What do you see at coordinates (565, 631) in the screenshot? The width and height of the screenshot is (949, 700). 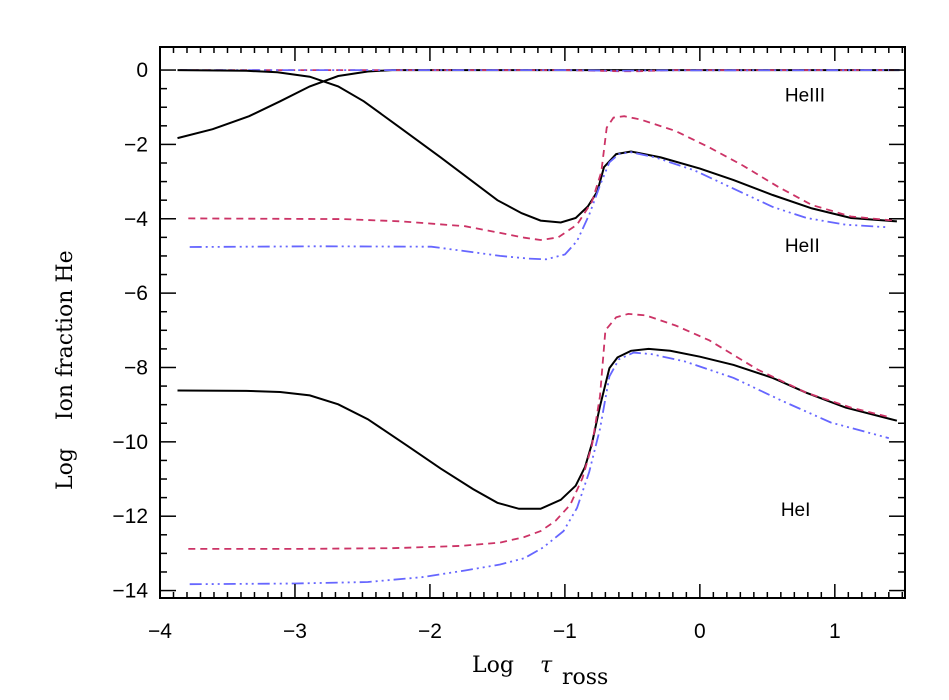 I see `x-tick-label: −1` at bounding box center [565, 631].